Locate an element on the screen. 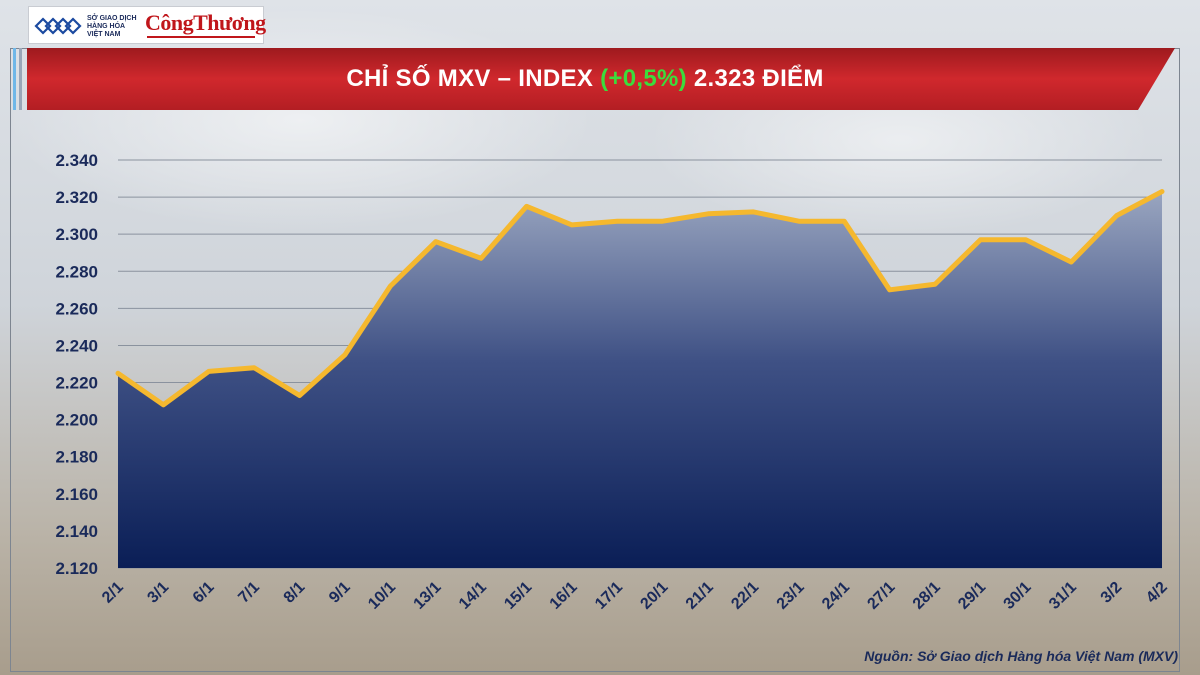 This screenshot has height=675, width=1200. x-tick-label: 6/1 is located at coordinates (204, 593).